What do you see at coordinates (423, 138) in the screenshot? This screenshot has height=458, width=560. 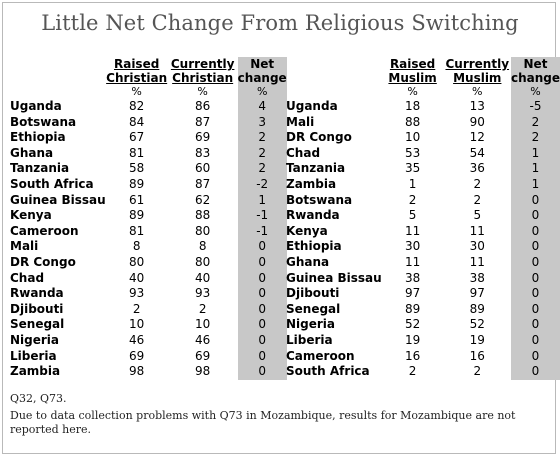 I see `table-row: DR Congo 10 12 2` at bounding box center [423, 138].